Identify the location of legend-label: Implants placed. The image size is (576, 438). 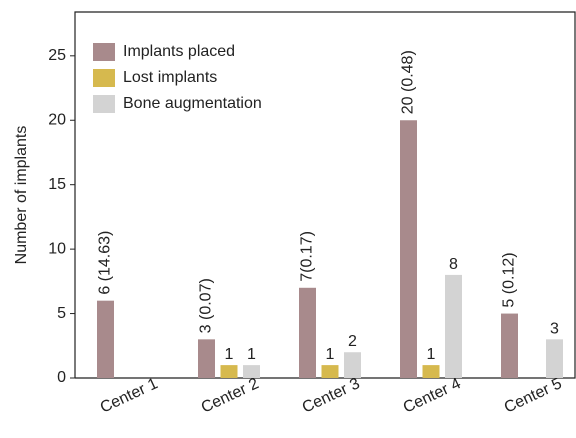
(179, 51).